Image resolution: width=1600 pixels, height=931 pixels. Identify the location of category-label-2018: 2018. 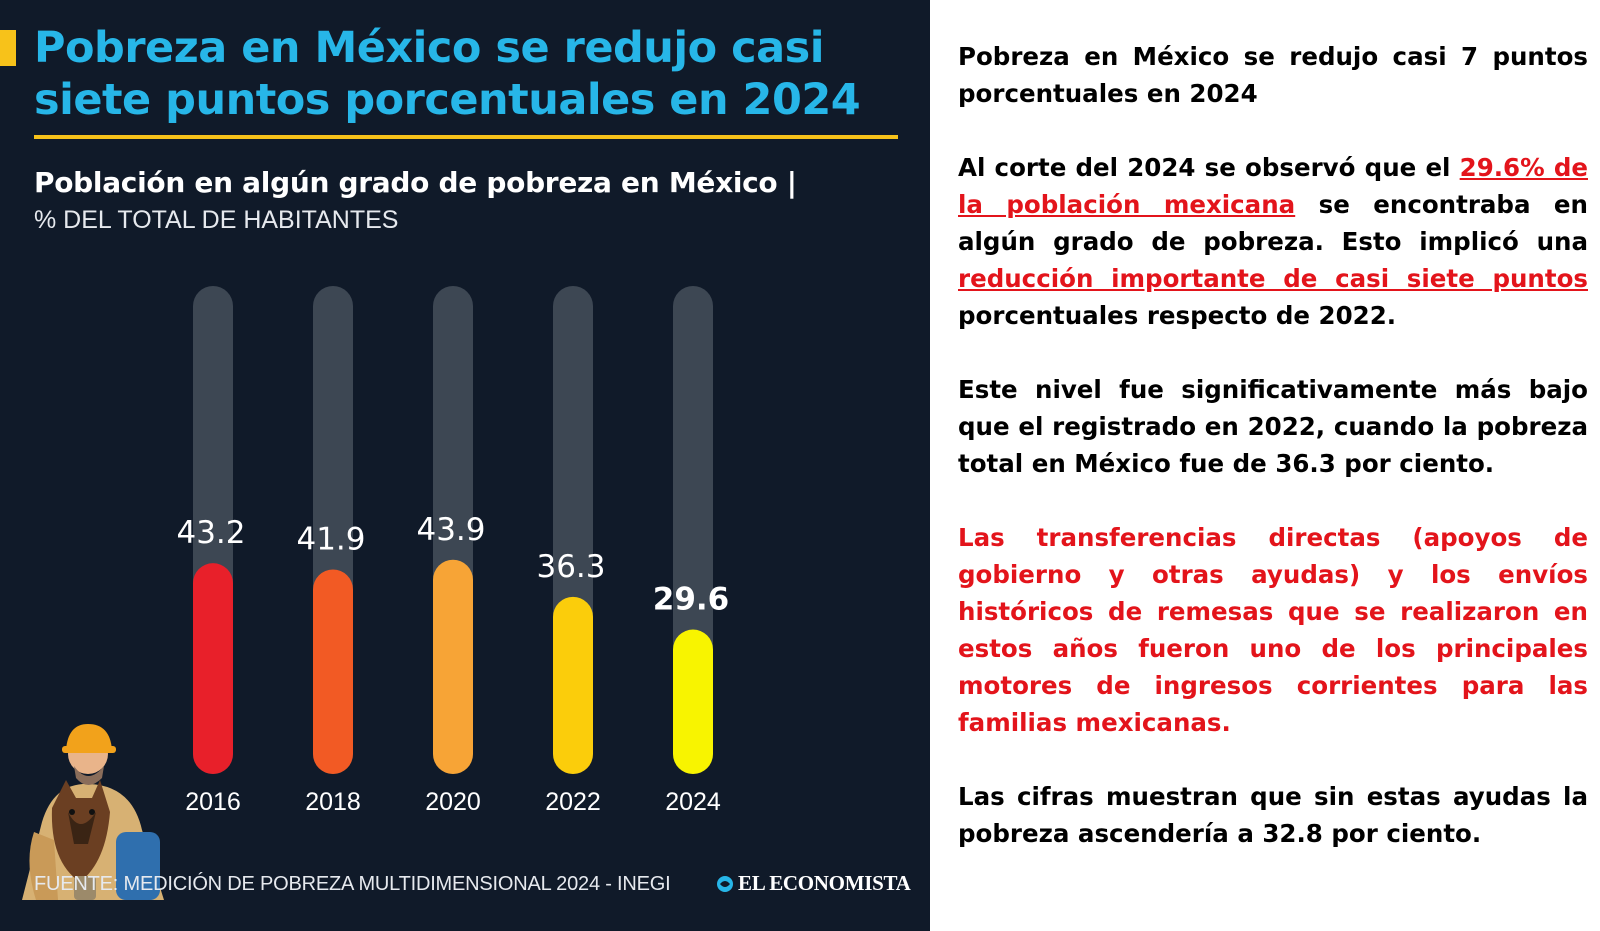
(333, 802).